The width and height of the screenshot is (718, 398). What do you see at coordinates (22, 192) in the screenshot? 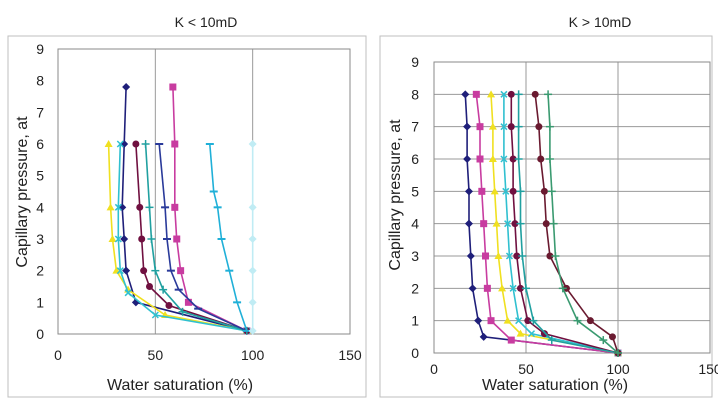
I see `left-y-axis-label: Capillary pressure, at` at bounding box center [22, 192].